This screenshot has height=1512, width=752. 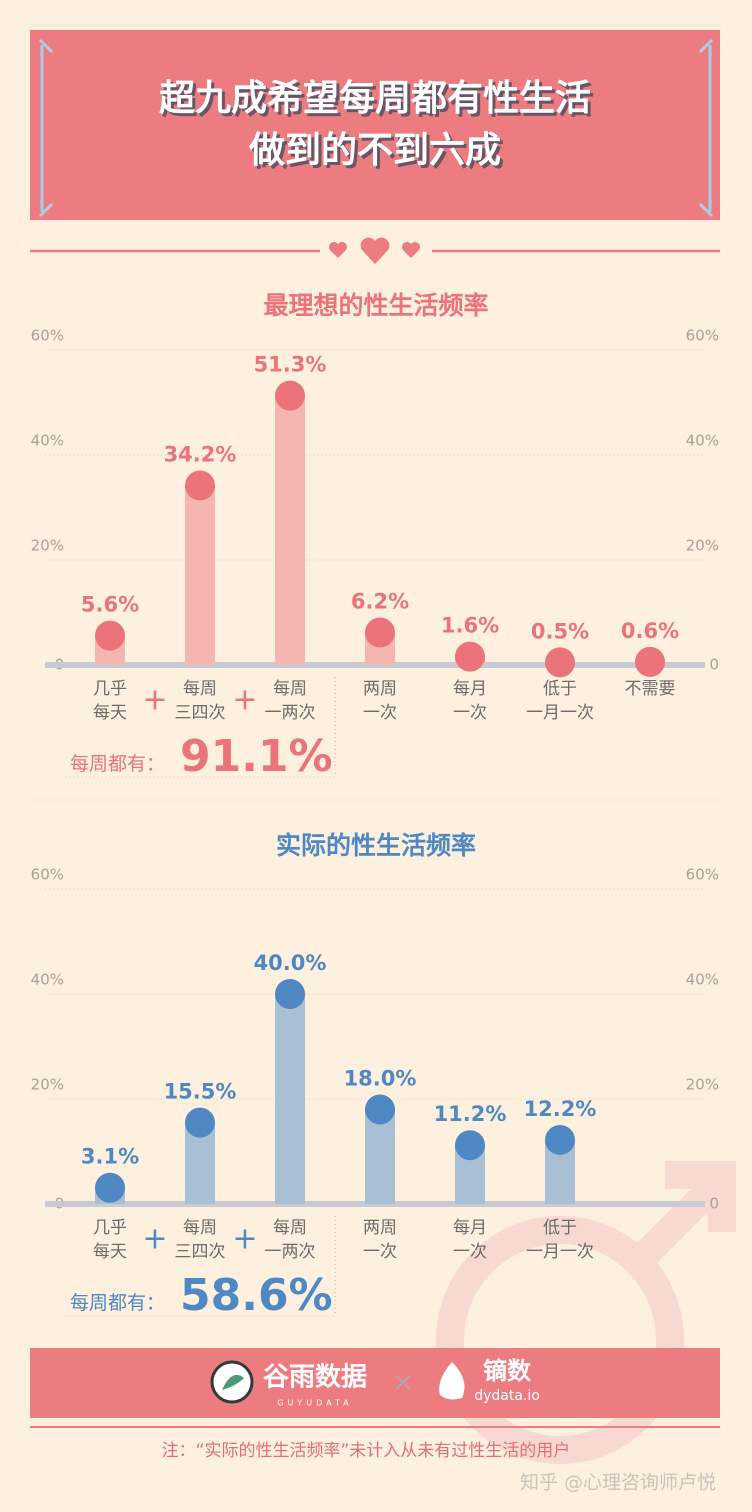 What do you see at coordinates (256, 756) in the screenshot?
I see `summary-value: 91.1%` at bounding box center [256, 756].